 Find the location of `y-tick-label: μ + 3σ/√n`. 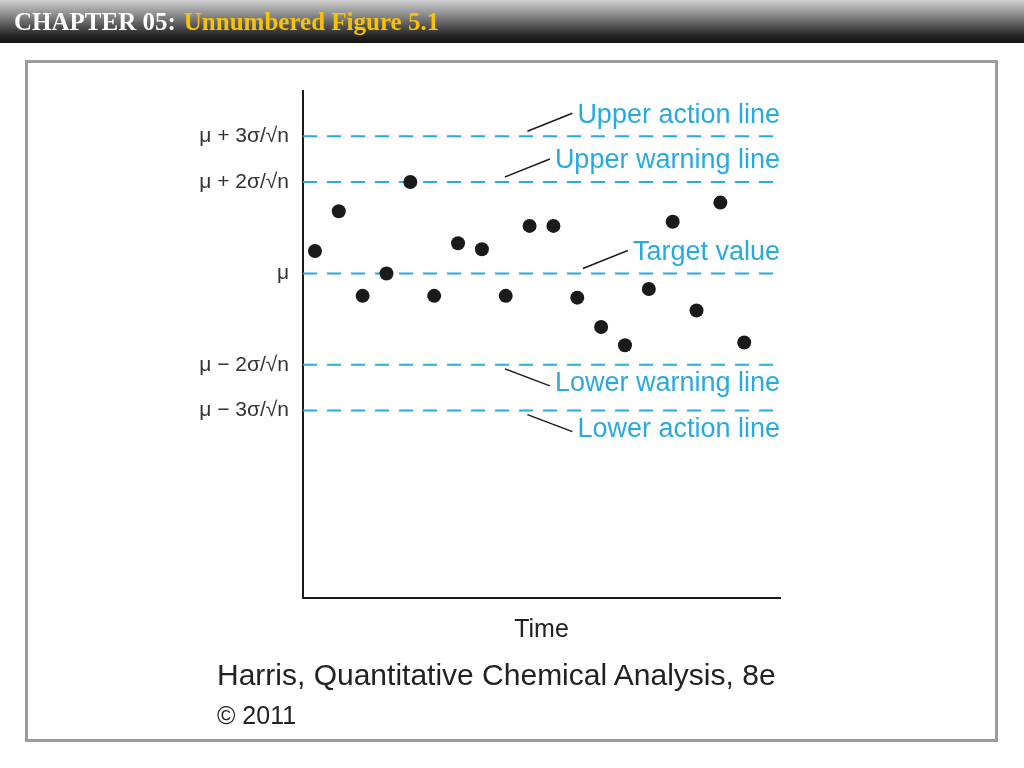

y-tick-label: μ + 3σ/√n is located at coordinates (244, 135).